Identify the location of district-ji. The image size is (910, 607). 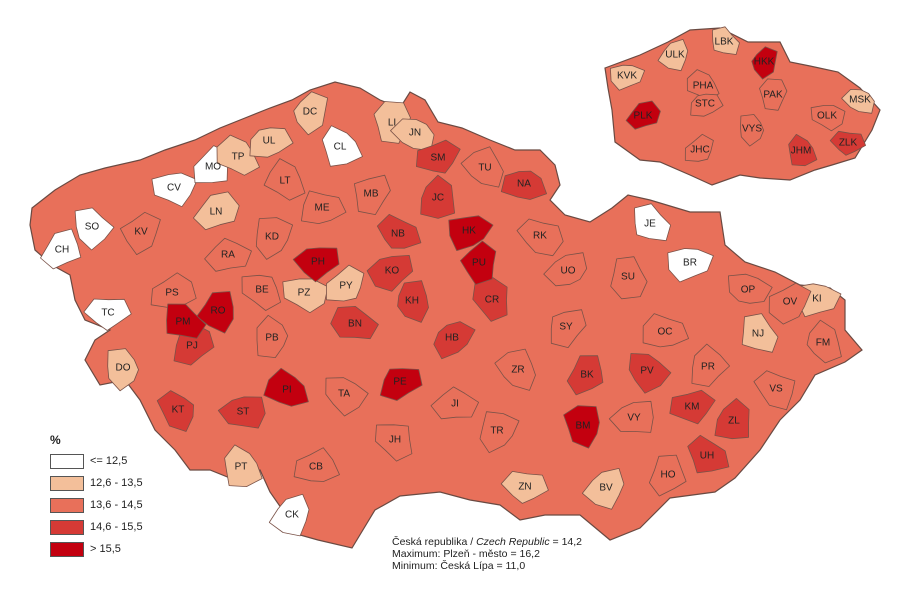
(454, 403).